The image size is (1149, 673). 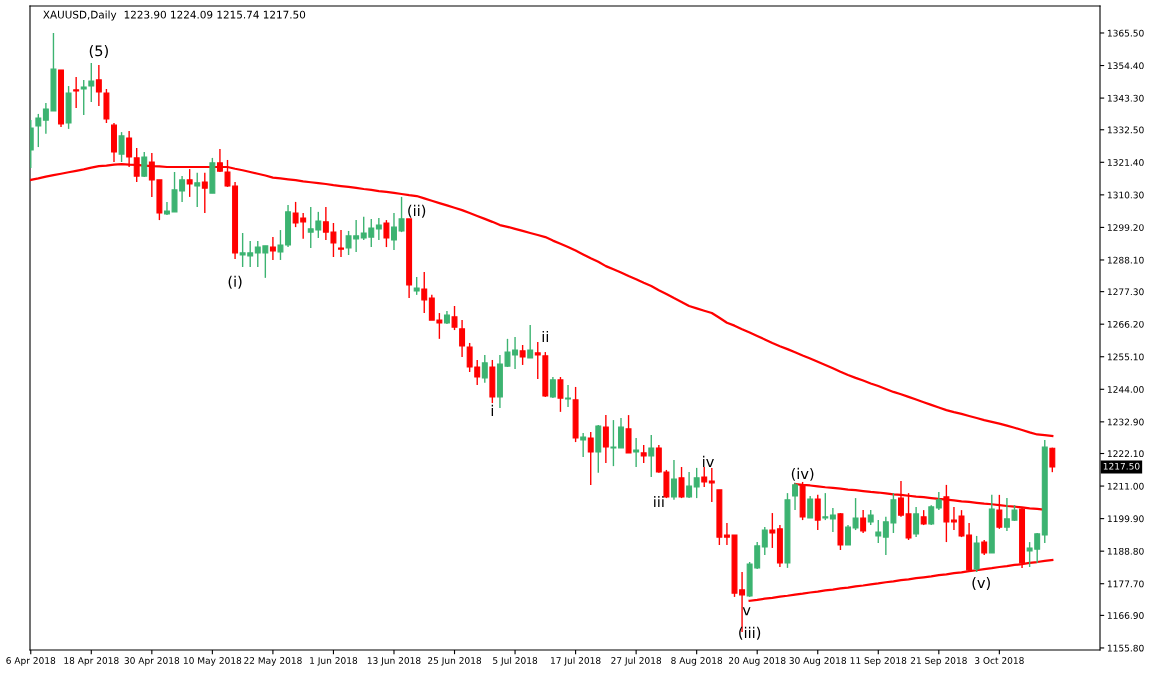 What do you see at coordinates (708, 461) in the screenshot?
I see `annotation: iv` at bounding box center [708, 461].